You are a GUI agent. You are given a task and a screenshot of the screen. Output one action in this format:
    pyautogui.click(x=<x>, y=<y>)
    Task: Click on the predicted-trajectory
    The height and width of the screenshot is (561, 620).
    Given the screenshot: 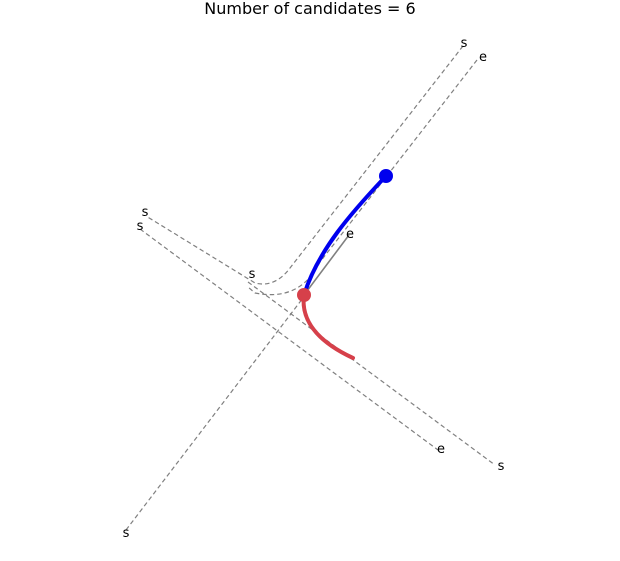 What is the action you would take?
    pyautogui.click(x=328, y=326)
    